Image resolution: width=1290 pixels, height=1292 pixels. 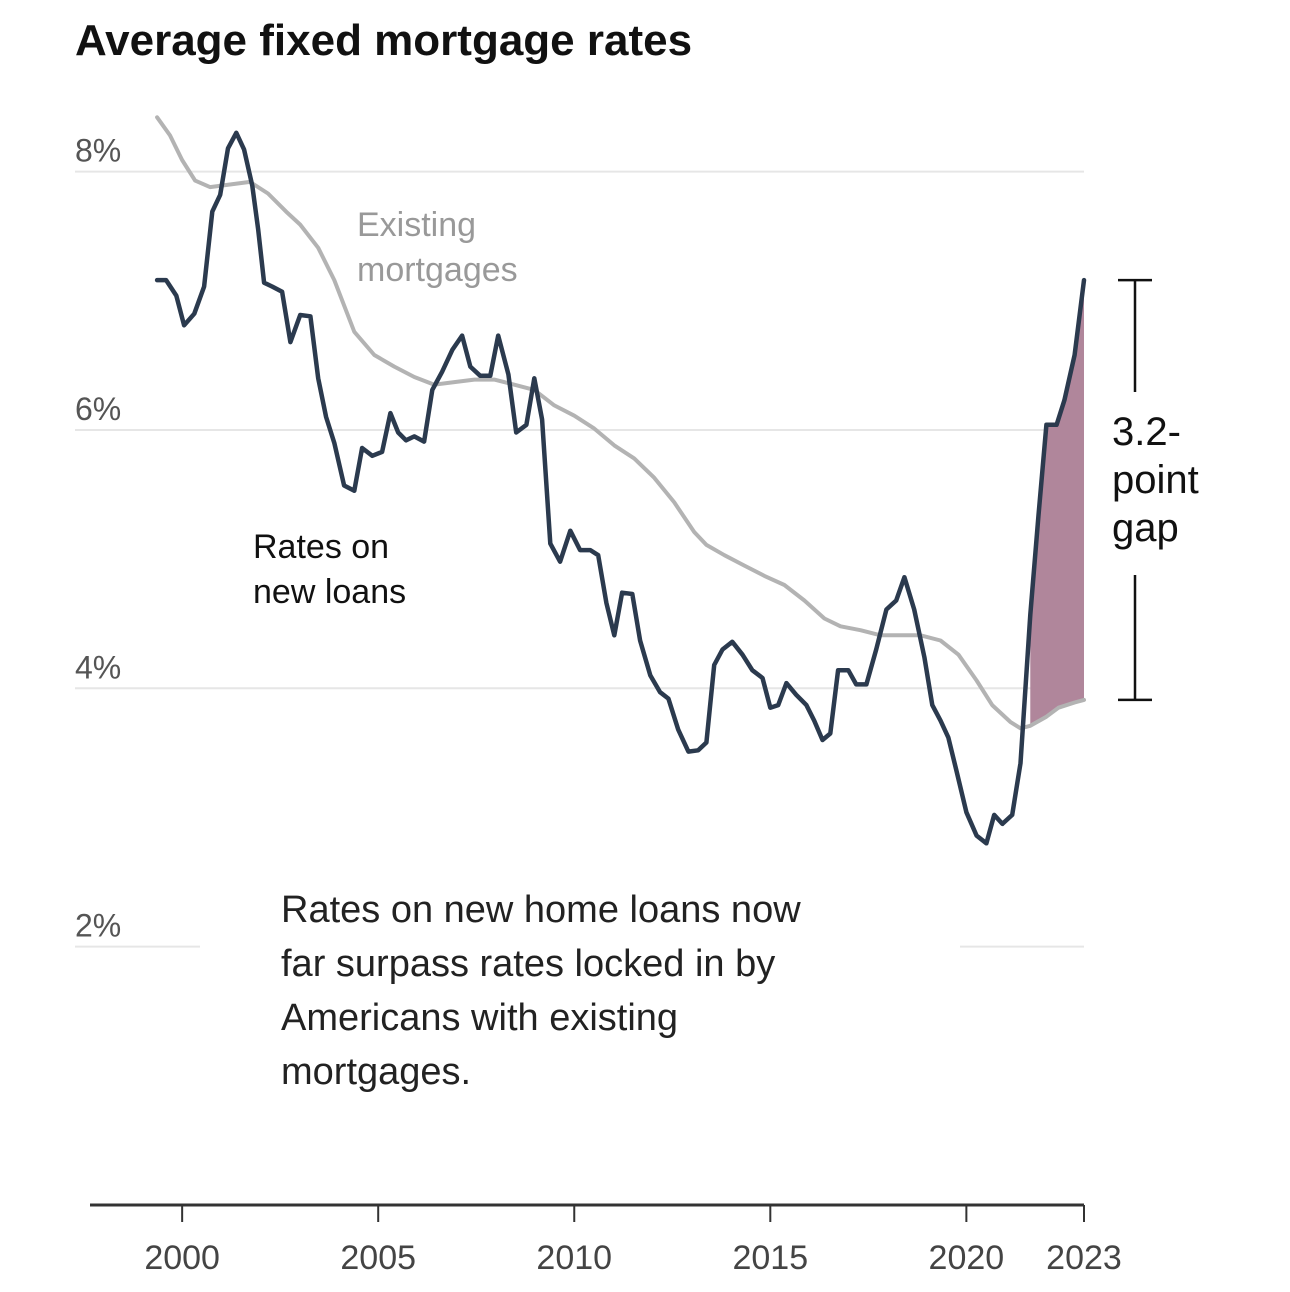 What do you see at coordinates (1145, 528) in the screenshot?
I see `gap-label: gap` at bounding box center [1145, 528].